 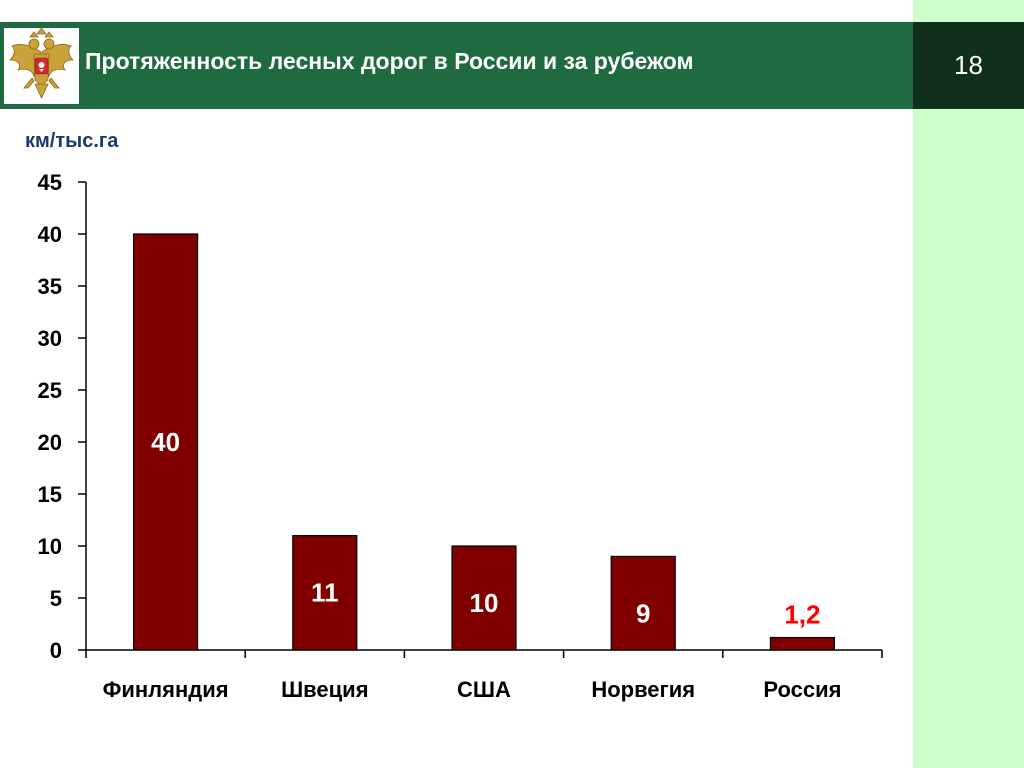 I want to click on x-category-label: Швеция, so click(x=324, y=689).